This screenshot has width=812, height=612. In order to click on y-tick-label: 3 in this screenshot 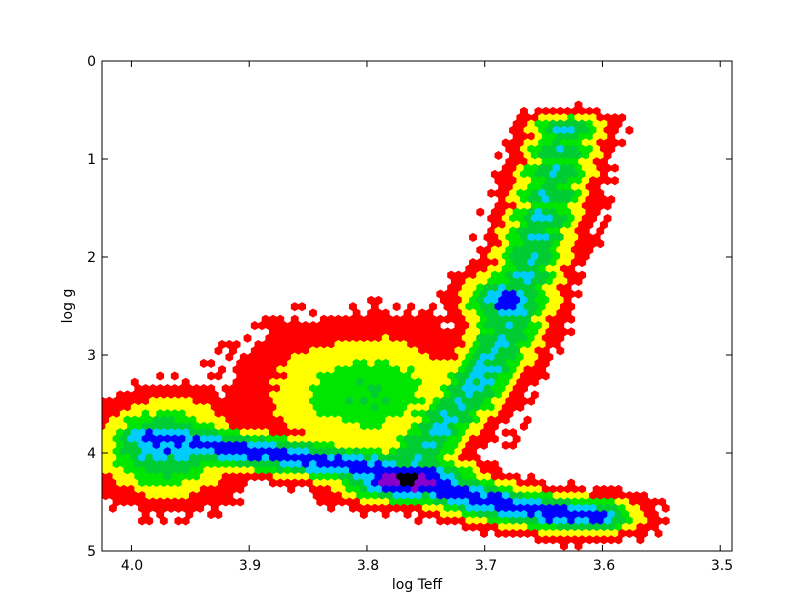, I will do `click(91, 356)`.